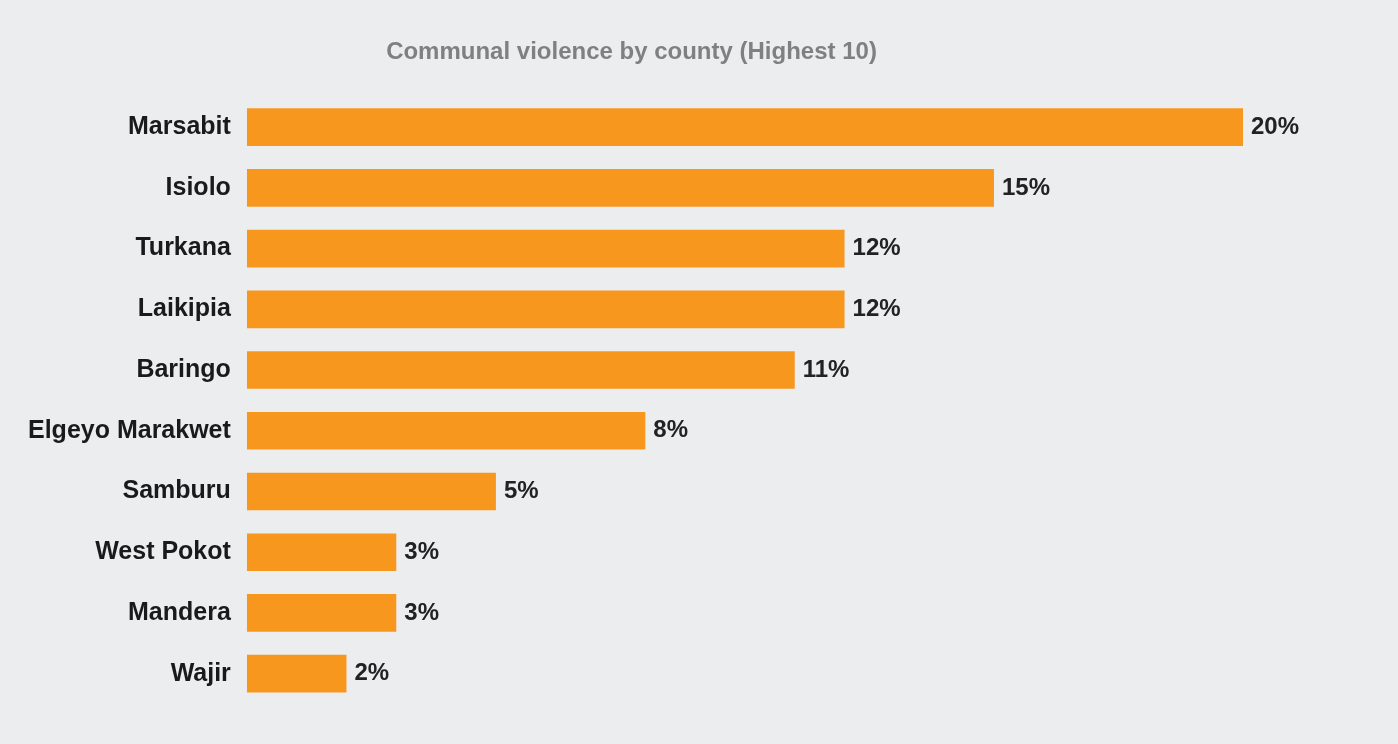  I want to click on data-label: 20%, so click(1275, 125).